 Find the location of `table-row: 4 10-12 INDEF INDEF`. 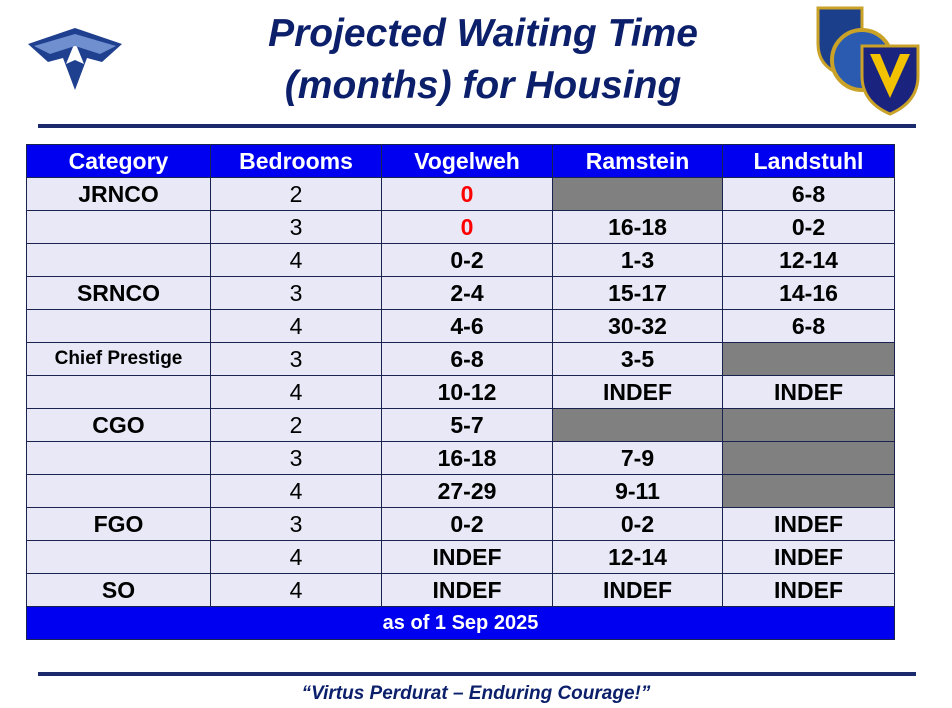

table-row: 4 10-12 INDEF INDEF is located at coordinates (460, 392).